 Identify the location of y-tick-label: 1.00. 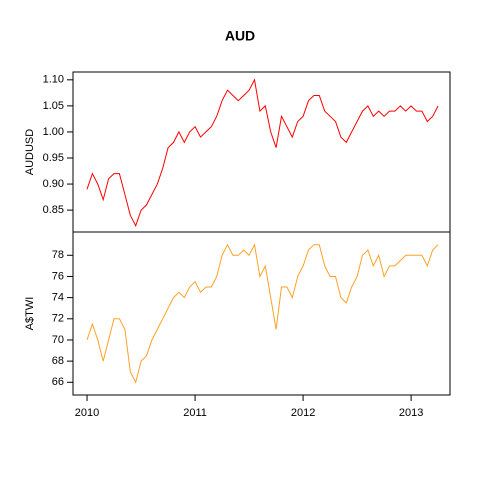
(53, 132).